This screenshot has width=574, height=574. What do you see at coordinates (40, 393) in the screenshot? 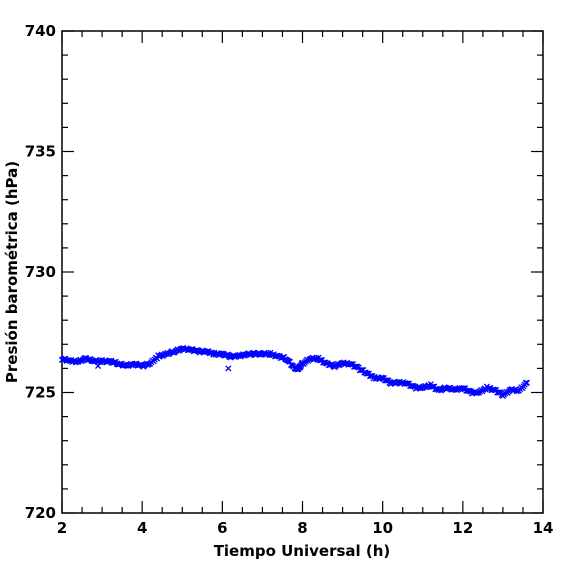
I see `y-tick-label: 725` at bounding box center [40, 393].